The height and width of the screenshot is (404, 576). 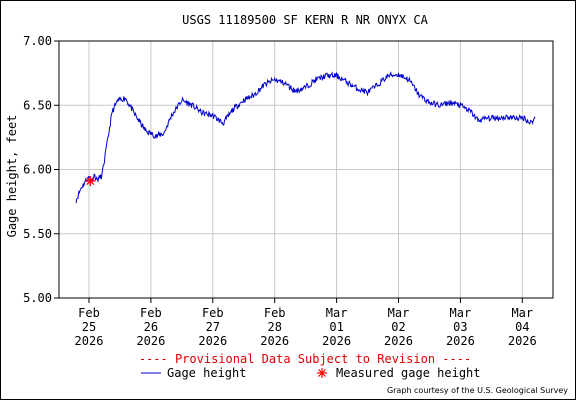 I want to click on legend-asterisk-icon, so click(x=322, y=373).